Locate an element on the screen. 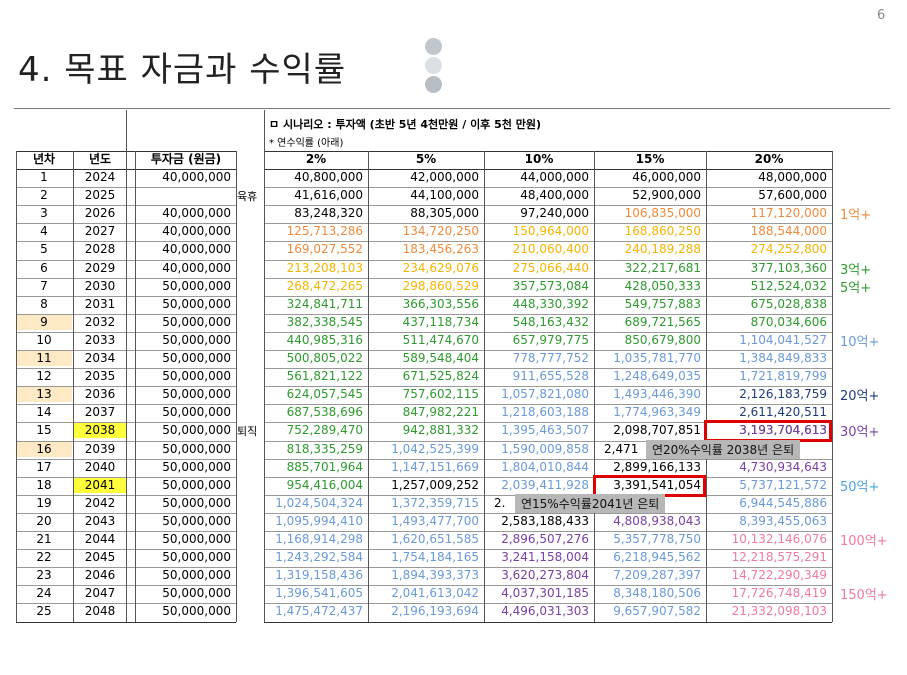 The height and width of the screenshot is (675, 907). header-3: 투자금 (원금) is located at coordinates (186, 159).